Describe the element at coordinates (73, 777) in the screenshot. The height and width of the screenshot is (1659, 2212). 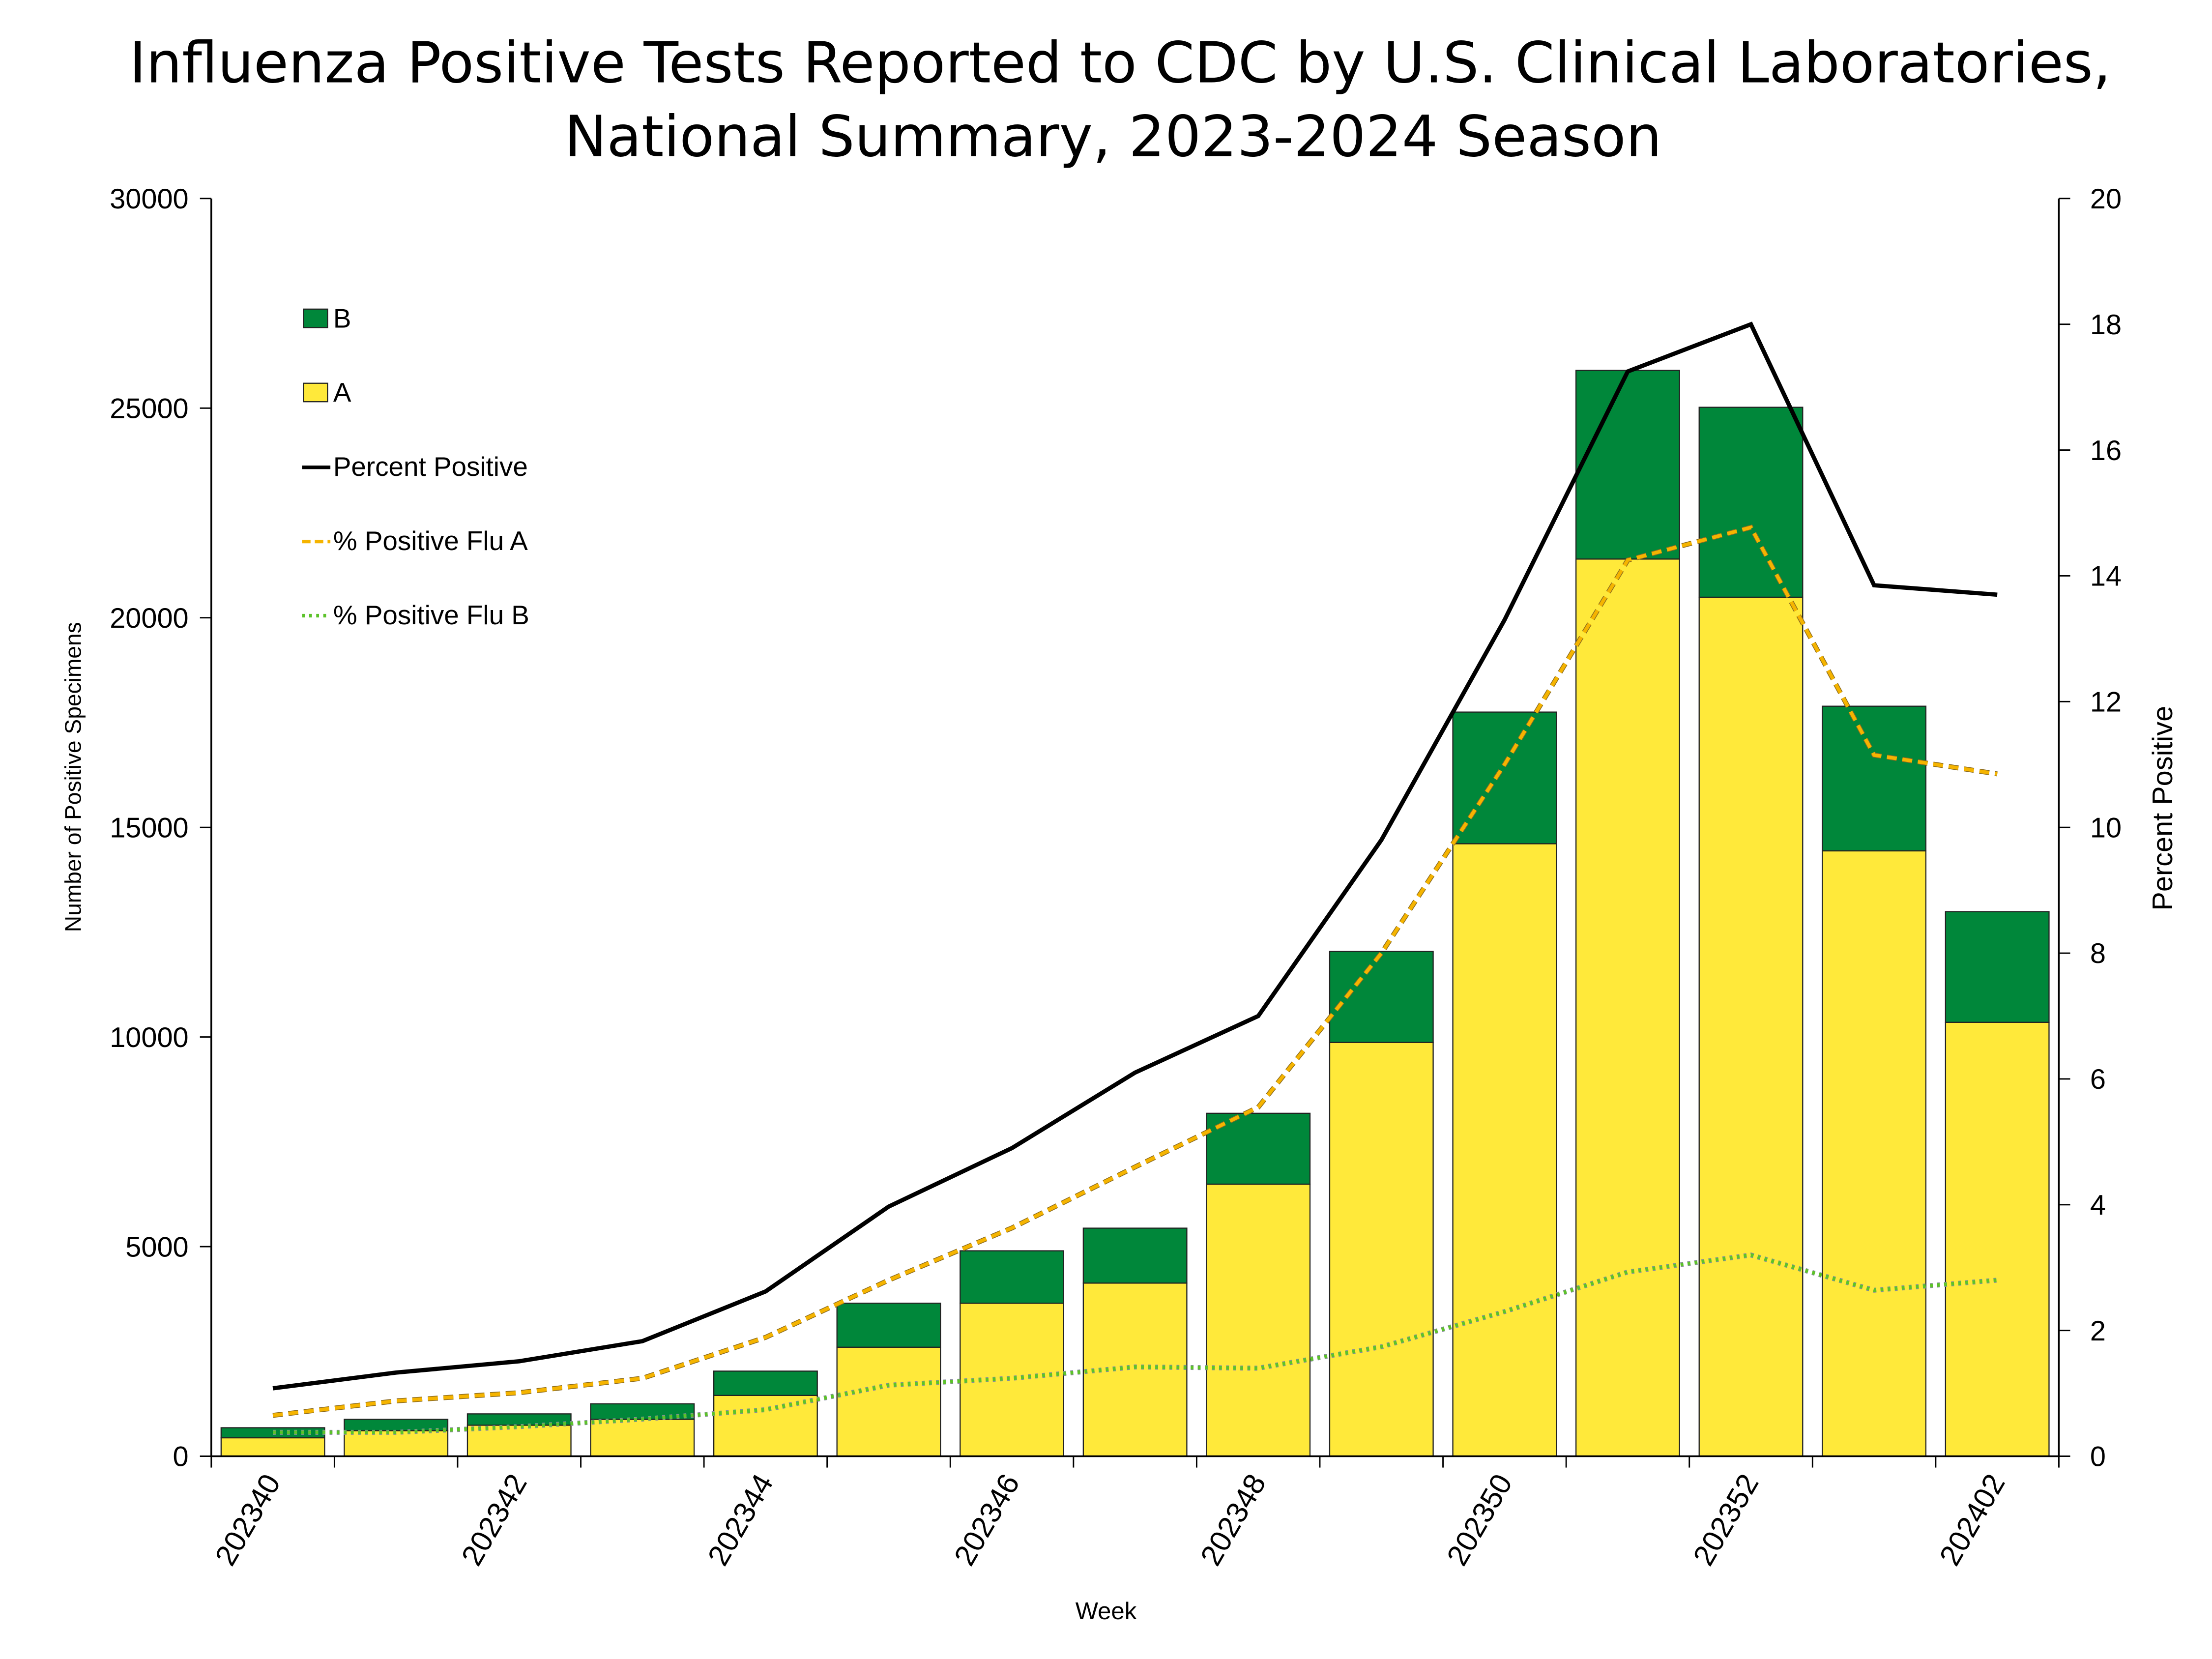
I see `y-axis-label: Number of Positive Specimens` at that location.